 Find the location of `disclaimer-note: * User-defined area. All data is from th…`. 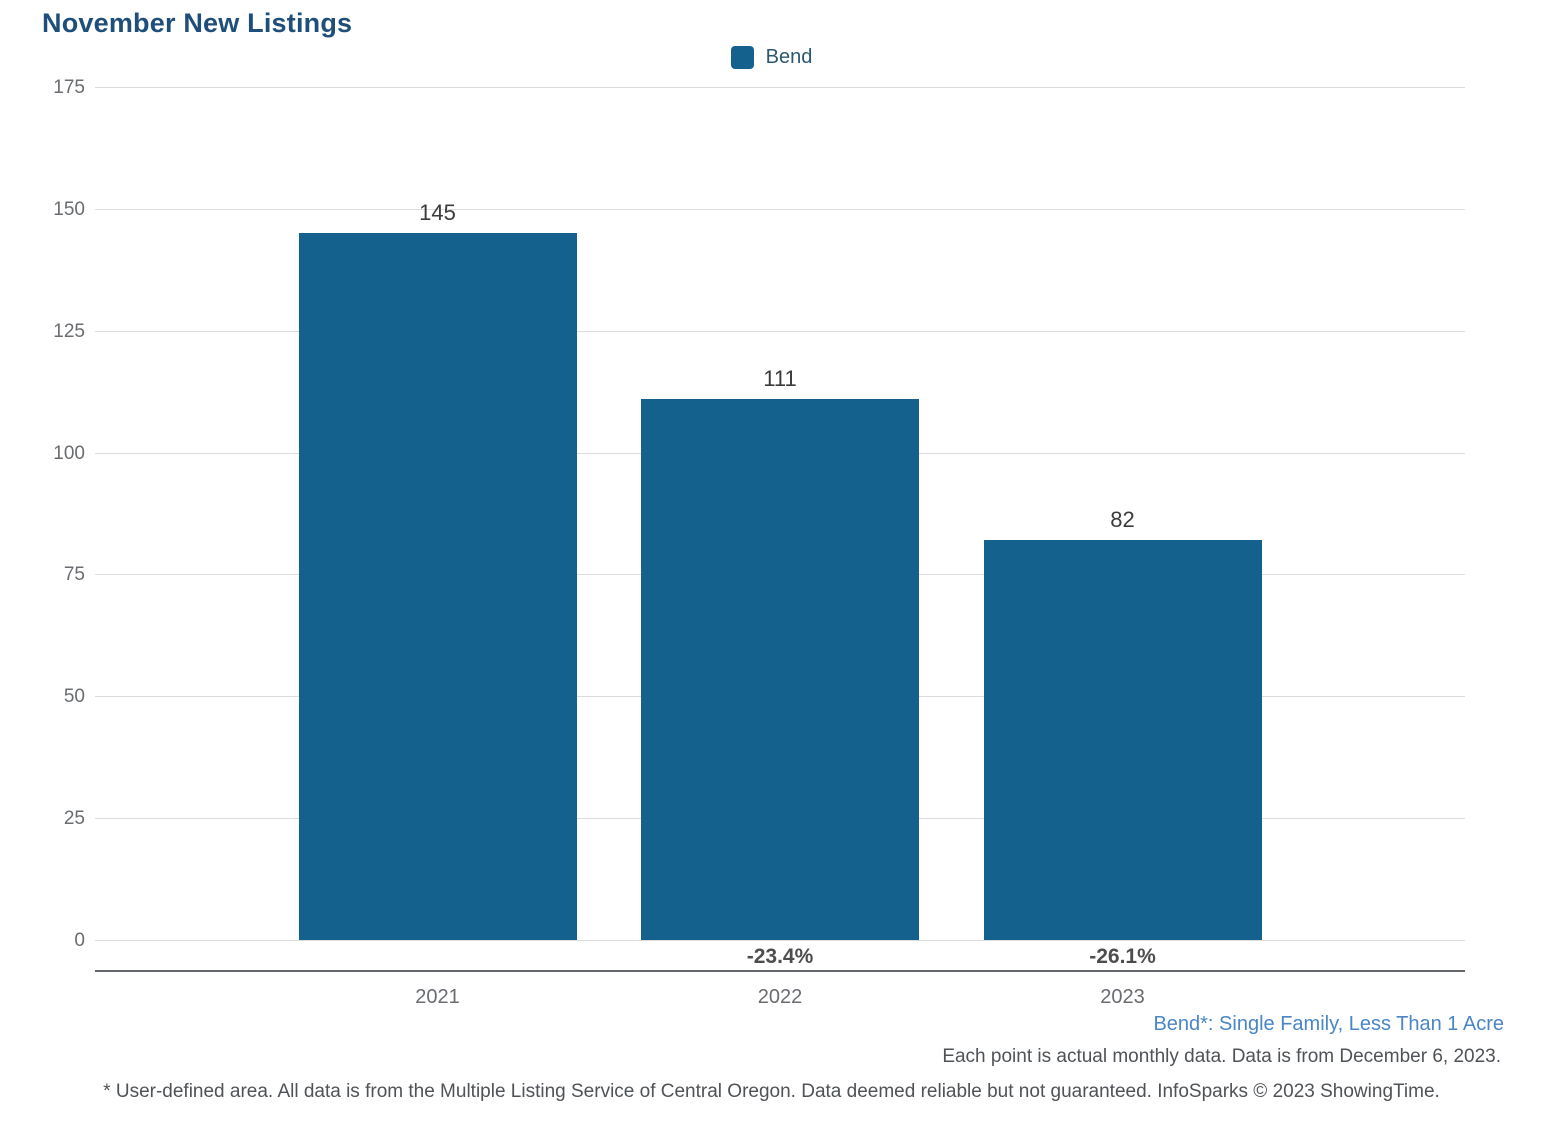

disclaimer-note: * User-defined area. All data is from th… is located at coordinates (771, 1091).